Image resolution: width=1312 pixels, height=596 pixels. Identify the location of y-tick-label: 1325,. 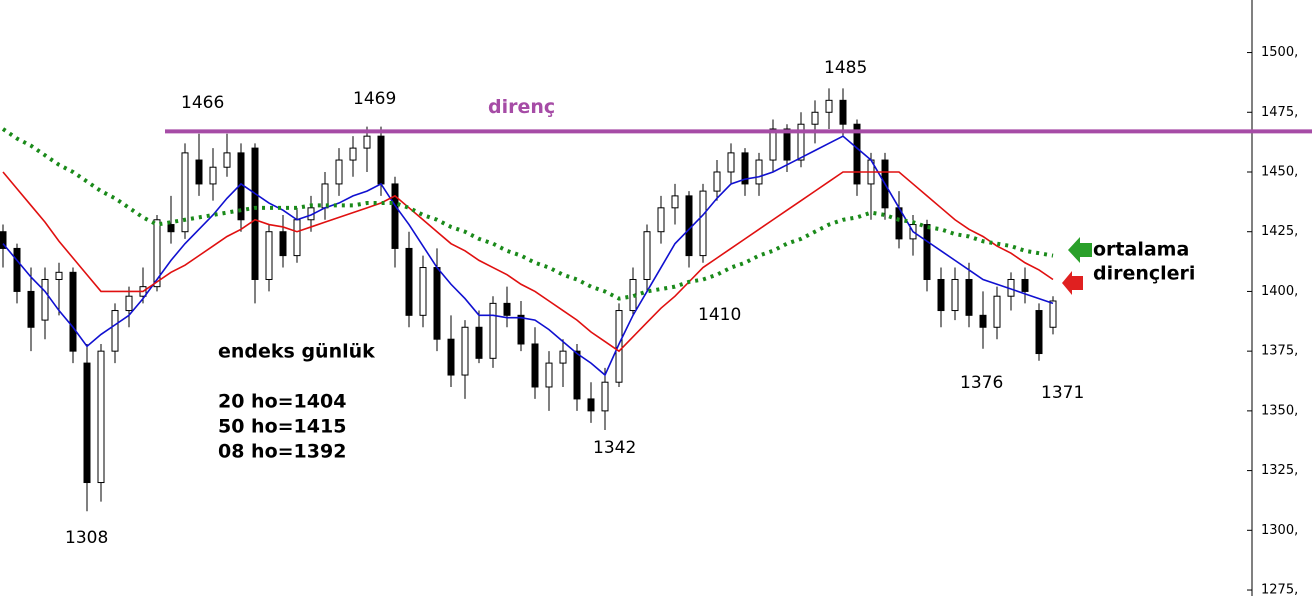
(1279, 470).